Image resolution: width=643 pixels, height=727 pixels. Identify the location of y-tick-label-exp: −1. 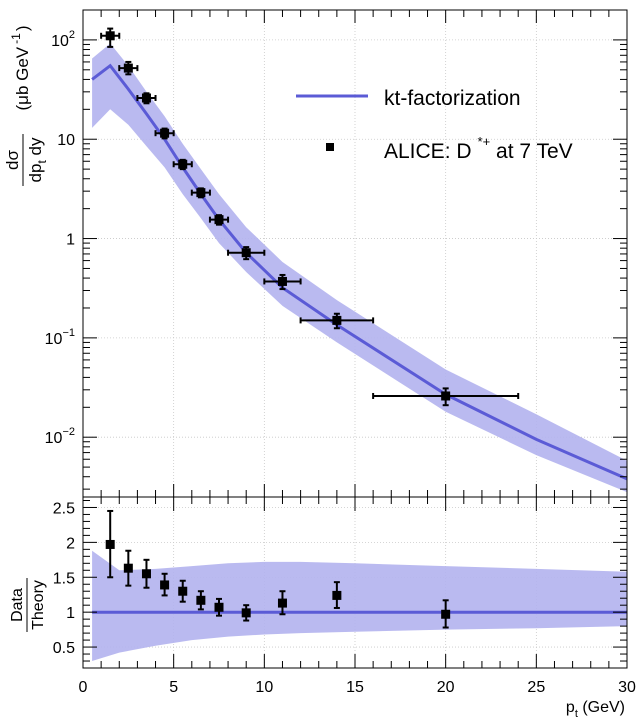
(68, 333).